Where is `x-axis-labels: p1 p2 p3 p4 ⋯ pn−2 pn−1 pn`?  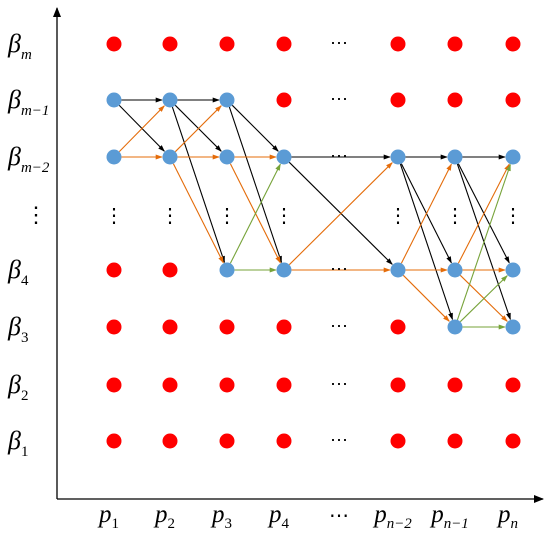
x-axis-labels: p1 p2 p3 p4 ⋯ pn−2 pn−1 pn is located at coordinates (307, 516).